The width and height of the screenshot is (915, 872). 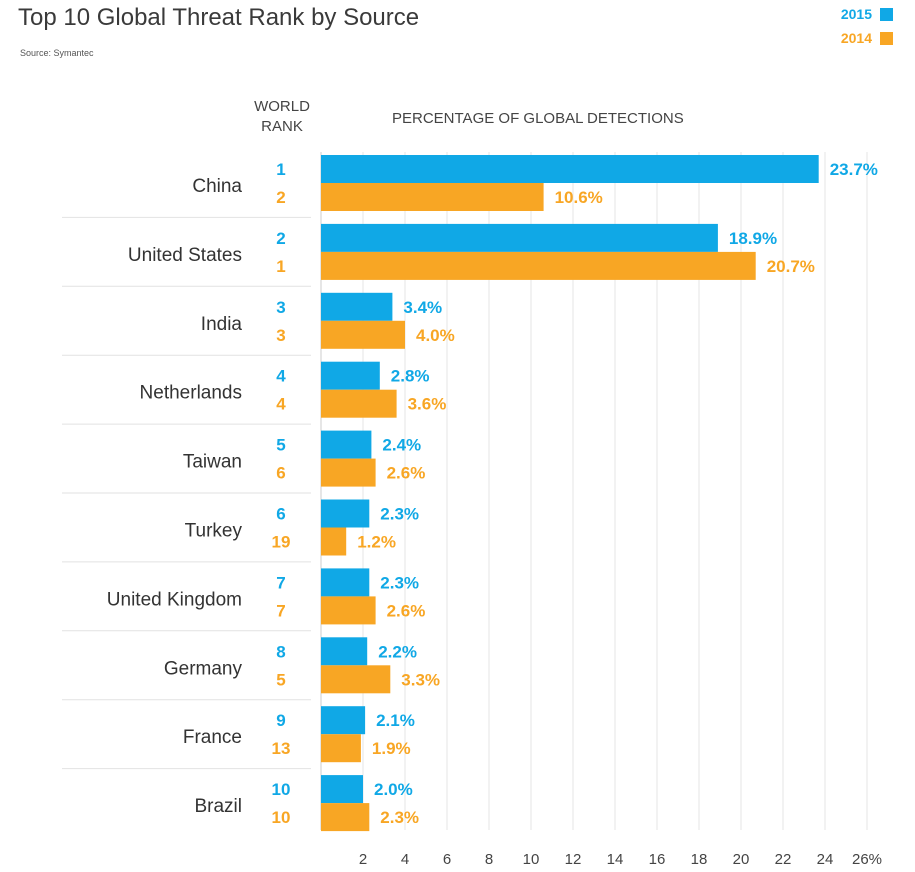 What do you see at coordinates (791, 266) in the screenshot?
I see `value-label-2014: 20.7%` at bounding box center [791, 266].